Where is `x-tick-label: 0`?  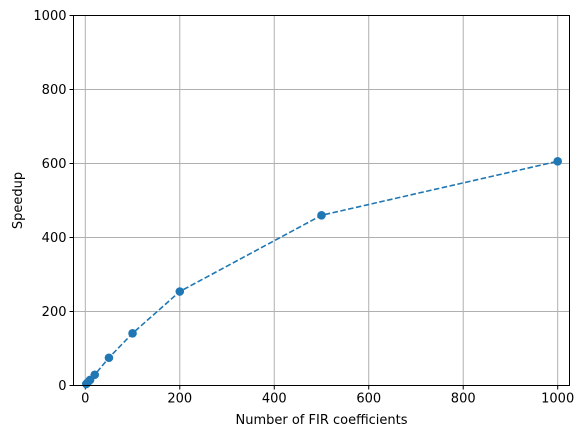
x-tick-label: 0 is located at coordinates (85, 399).